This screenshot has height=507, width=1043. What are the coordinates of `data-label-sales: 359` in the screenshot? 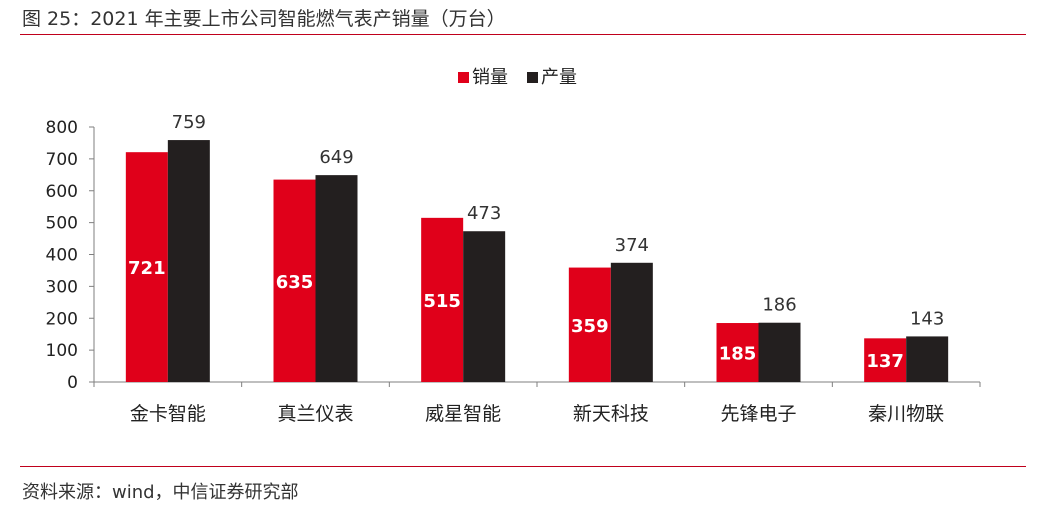 It's located at (590, 326).